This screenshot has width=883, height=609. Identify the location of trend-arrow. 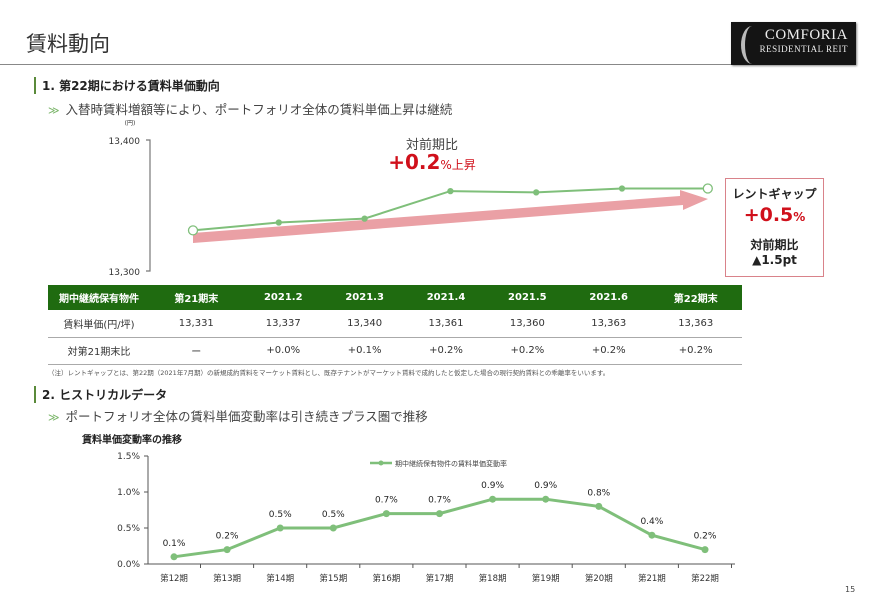
(450, 216).